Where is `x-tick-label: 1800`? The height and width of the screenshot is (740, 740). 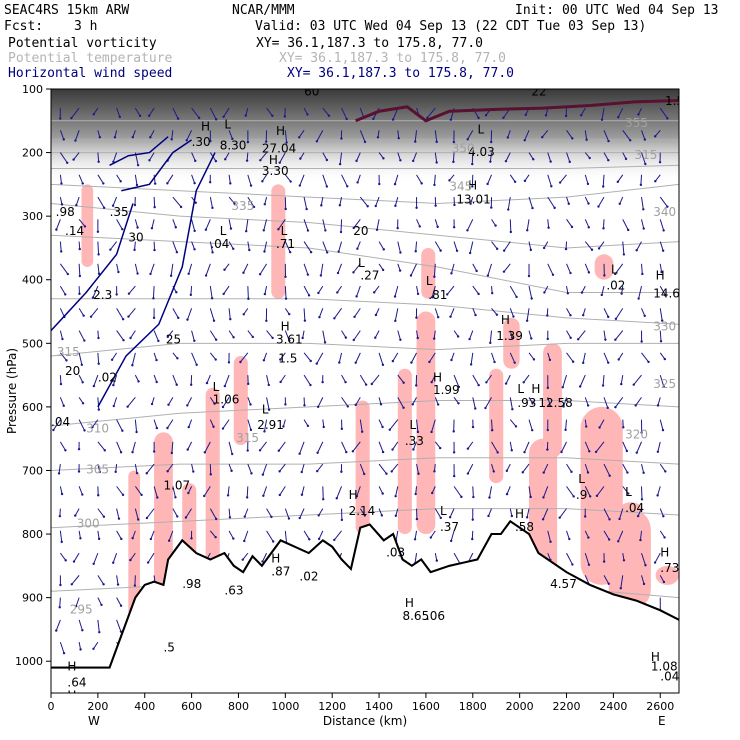 x-tick-label: 1800 is located at coordinates (473, 706).